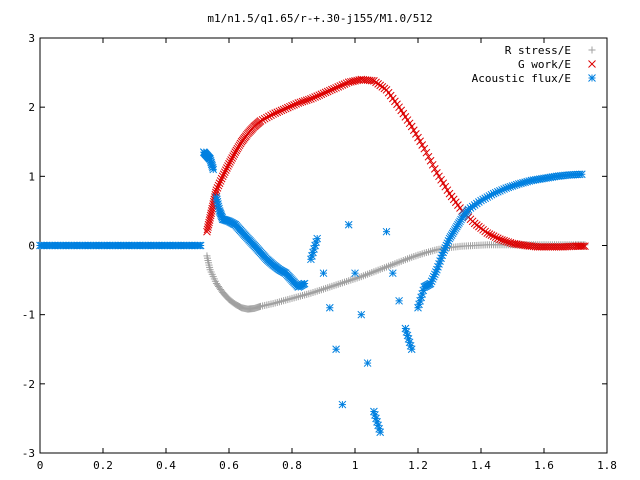  What do you see at coordinates (327, 465) in the screenshot?
I see `x-tick-labels: 0 0.2 0.4 0.6 0.8 1 1.2 1.4 1.6 1.8` at bounding box center [327, 465].